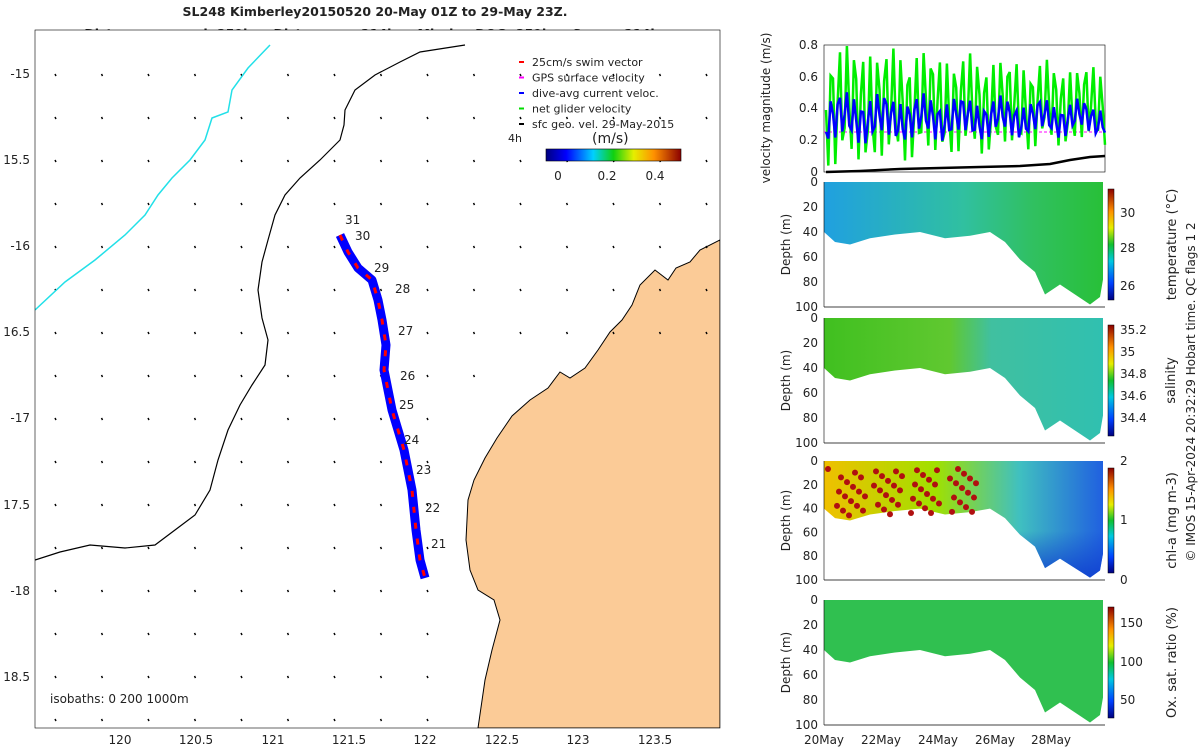 The height and width of the screenshot is (750, 1200). I want to click on velocity-ylabel: velocity magnitude (m/s), so click(766, 108).